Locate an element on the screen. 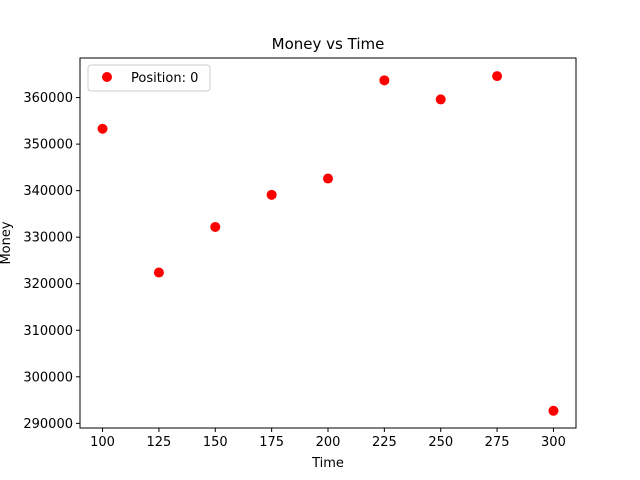 This screenshot has width=640, height=480. x-tick-label: 175 is located at coordinates (271, 442).